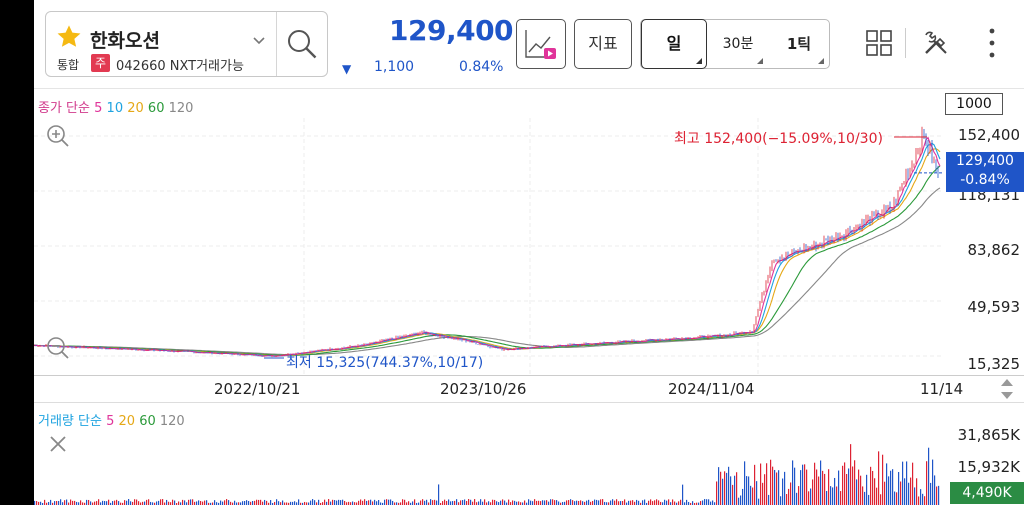  Describe the element at coordinates (541, 44) in the screenshot. I see `chart-type-button` at that location.